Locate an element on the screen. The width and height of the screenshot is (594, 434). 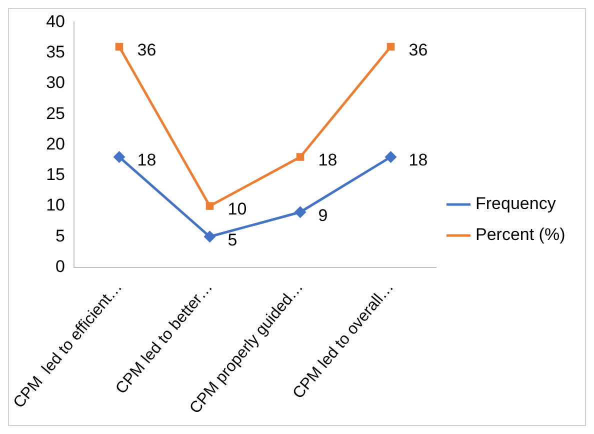
y-tick-label: 20 is located at coordinates (55, 144).